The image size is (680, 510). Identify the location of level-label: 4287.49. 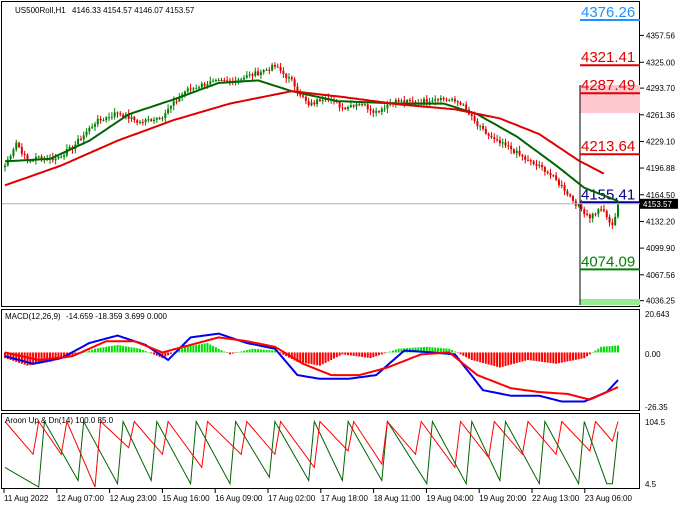
(608, 85).